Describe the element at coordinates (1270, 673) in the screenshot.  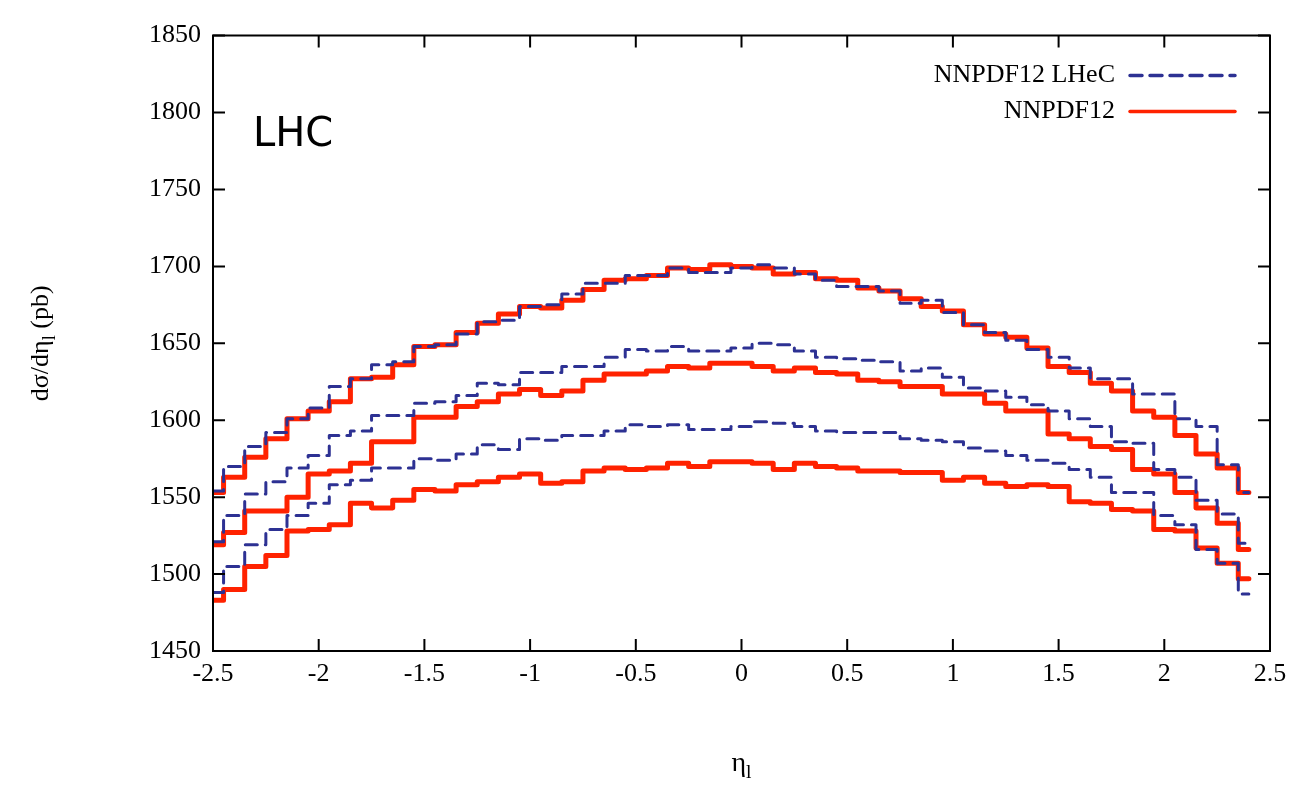
I see `x-tick-label: 2.5` at that location.